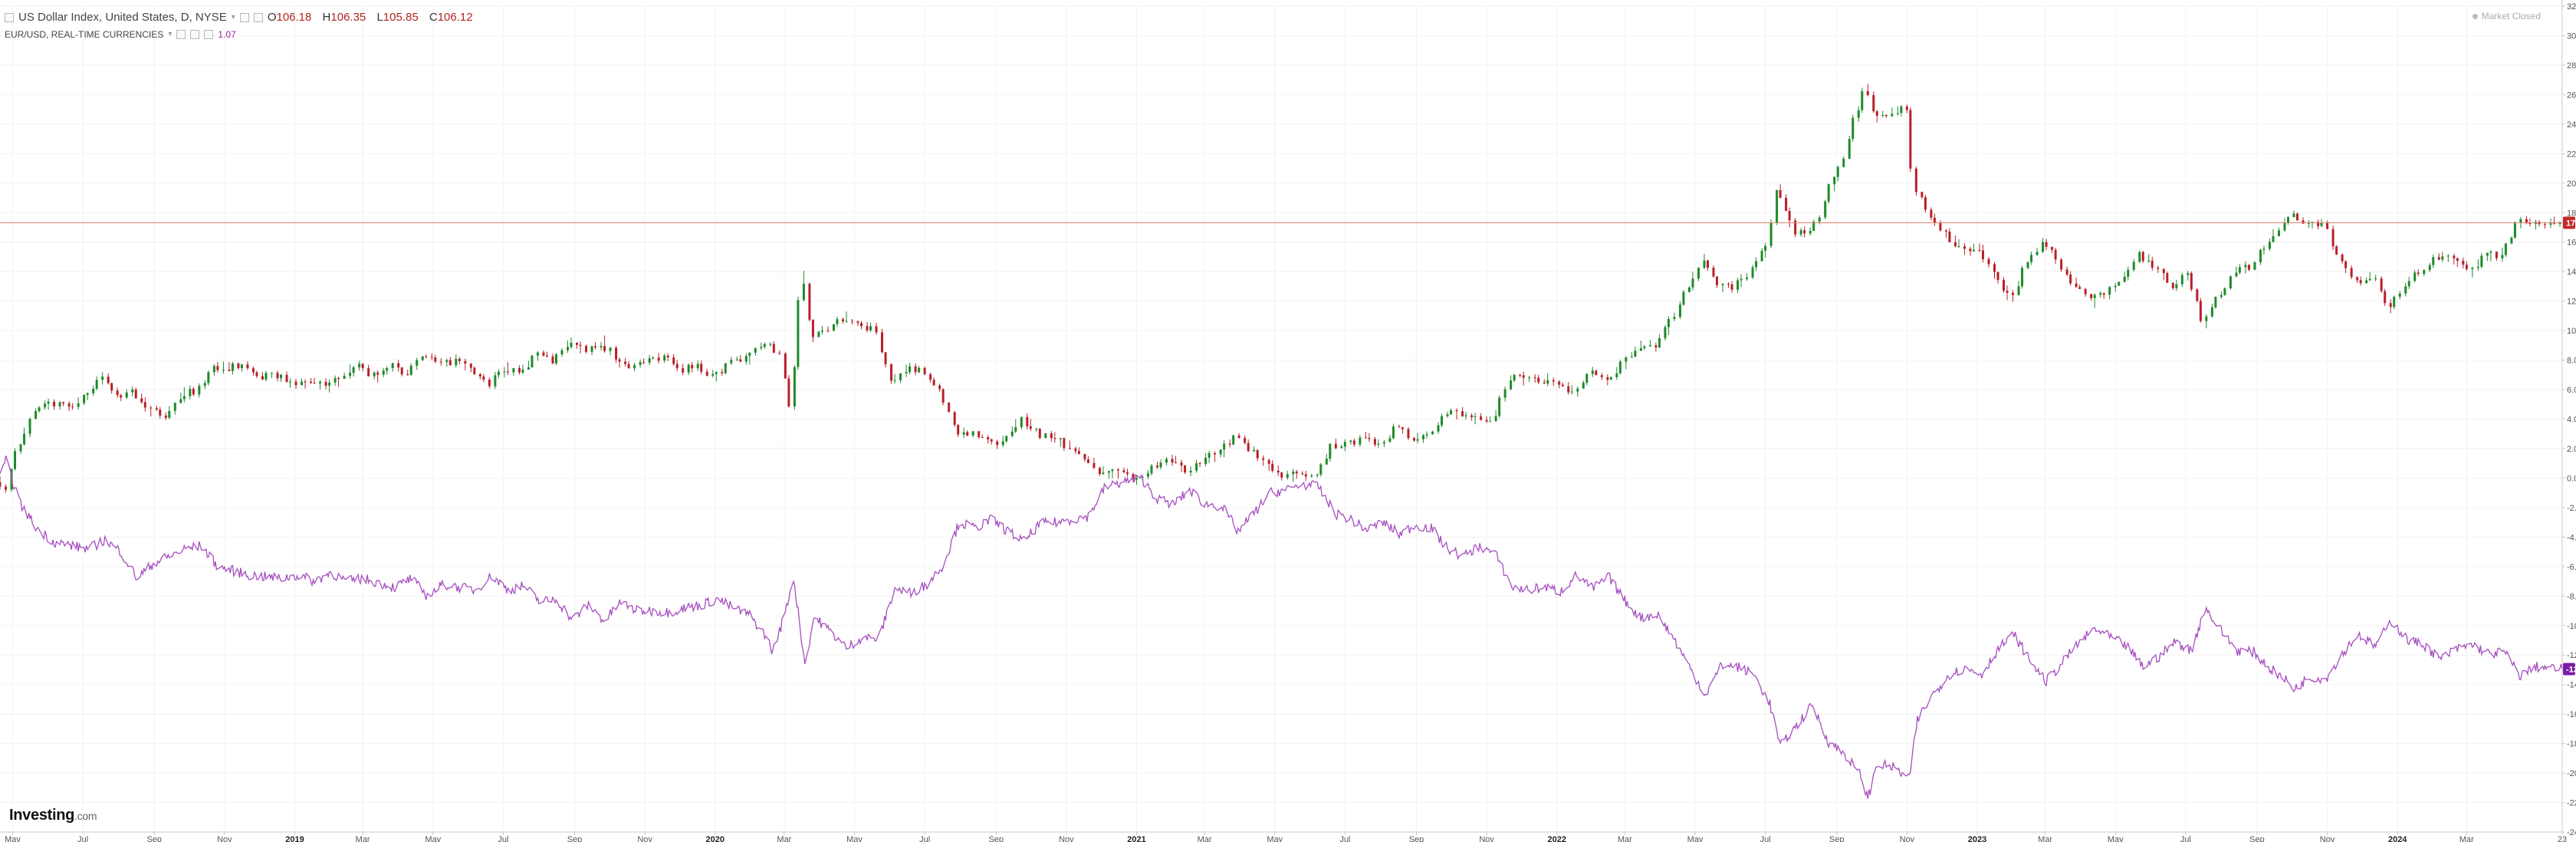 The height and width of the screenshot is (842, 2576). I want to click on main-series-title: US Dollar Index, United States, D, NYSE, so click(123, 17).